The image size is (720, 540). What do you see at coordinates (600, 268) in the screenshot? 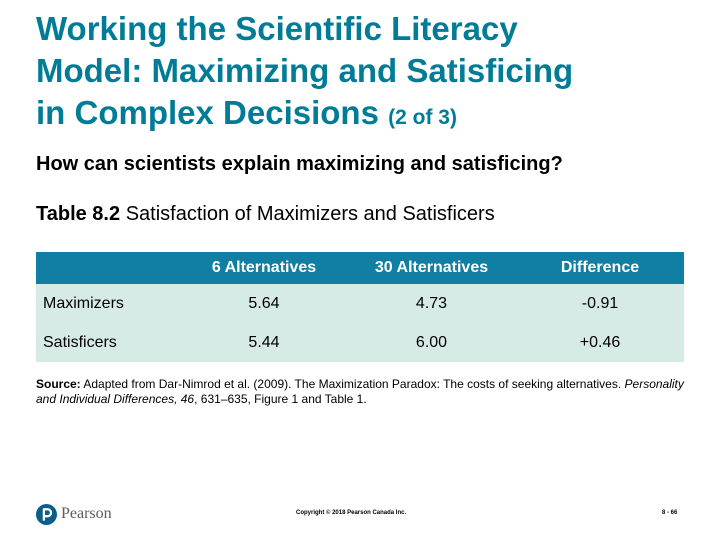
I see `table-header-cell: Difference` at bounding box center [600, 268].